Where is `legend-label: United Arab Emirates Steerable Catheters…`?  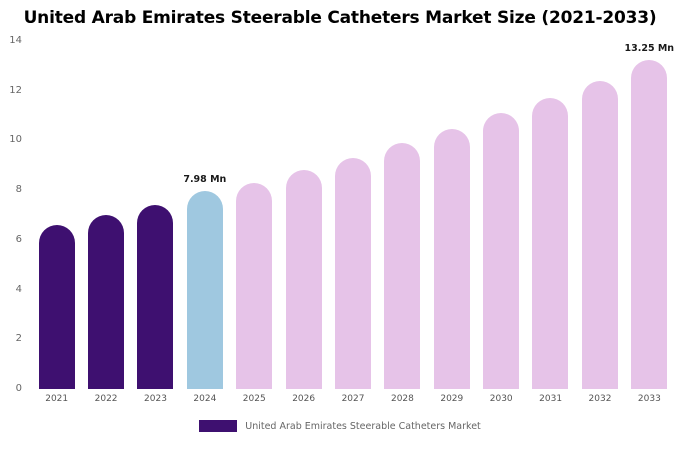 legend-label: United Arab Emirates Steerable Catheters… is located at coordinates (363, 426).